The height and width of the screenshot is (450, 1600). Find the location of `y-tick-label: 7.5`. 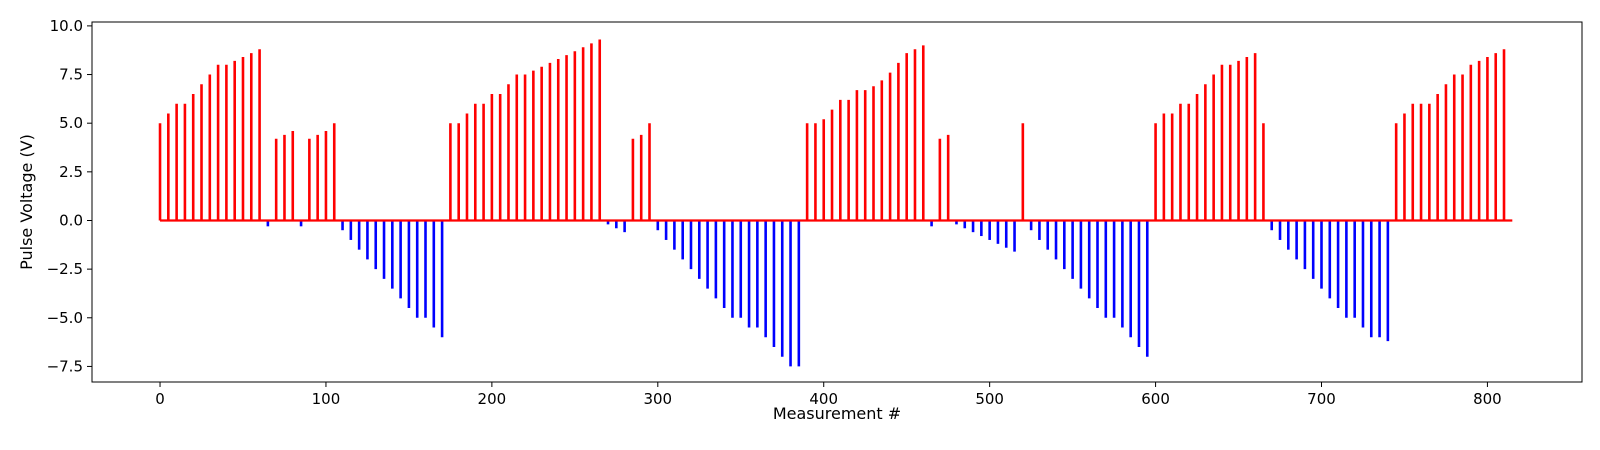

y-tick-label: 7.5 is located at coordinates (71, 75).